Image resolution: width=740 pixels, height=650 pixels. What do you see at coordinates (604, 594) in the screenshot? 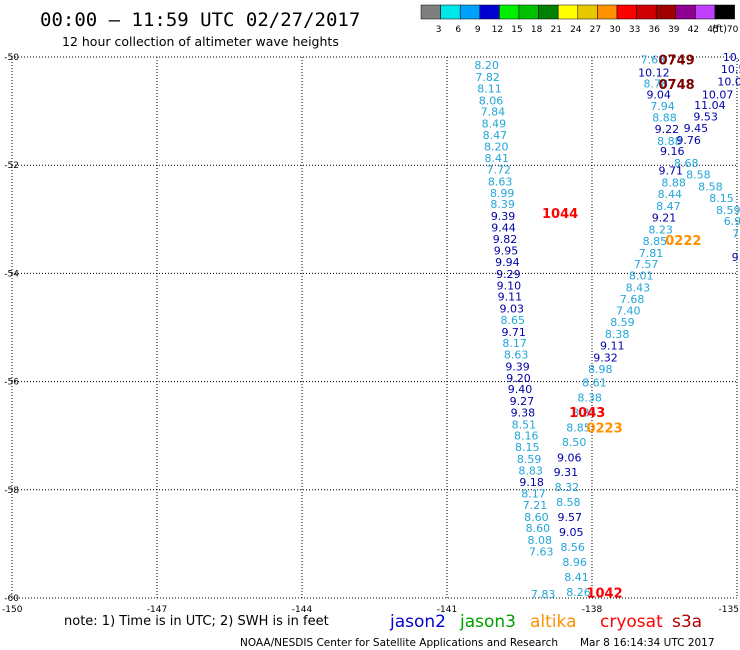
I see `pass-time-label: 1042` at bounding box center [604, 594].